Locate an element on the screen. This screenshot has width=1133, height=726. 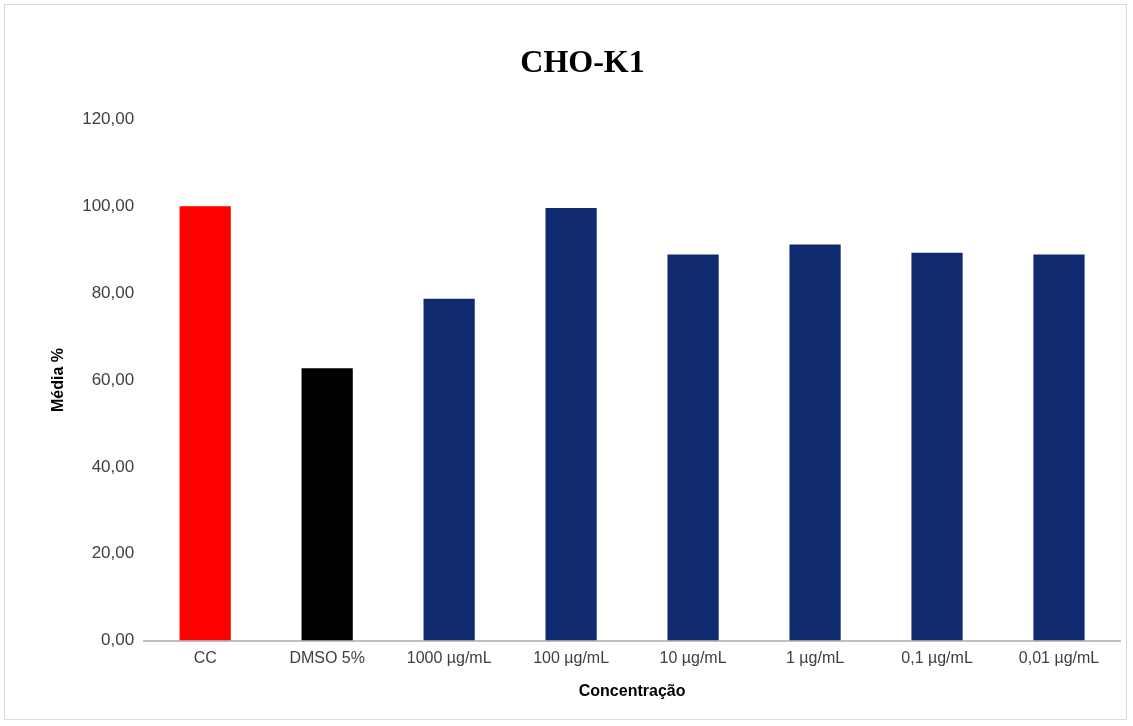
chart-title: CHO-K1 is located at coordinates (582, 61).